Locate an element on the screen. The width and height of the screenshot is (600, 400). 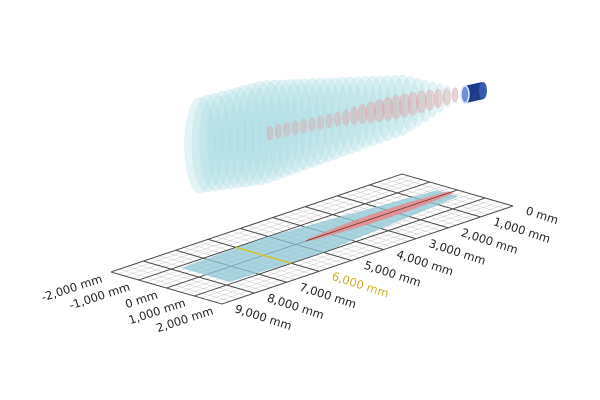
beam-footprint is located at coordinates (319, 236).